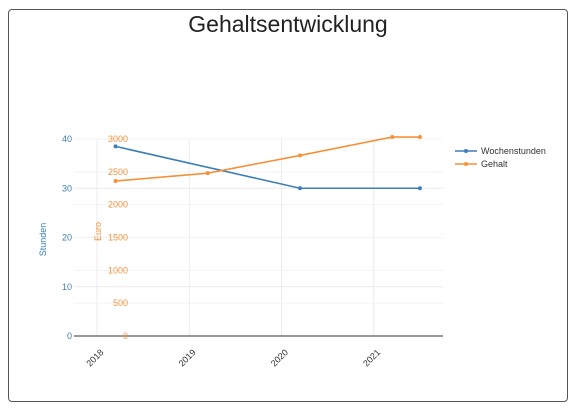 The width and height of the screenshot is (576, 408). I want to click on y-tick-label-left: 10, so click(67, 287).